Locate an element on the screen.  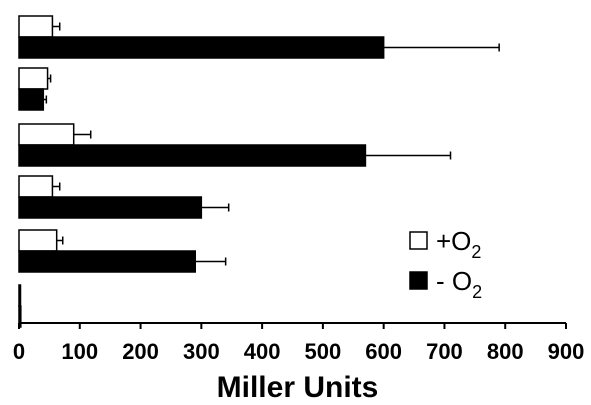
legend-label-plus-o2: +O2 is located at coordinates (458, 244).